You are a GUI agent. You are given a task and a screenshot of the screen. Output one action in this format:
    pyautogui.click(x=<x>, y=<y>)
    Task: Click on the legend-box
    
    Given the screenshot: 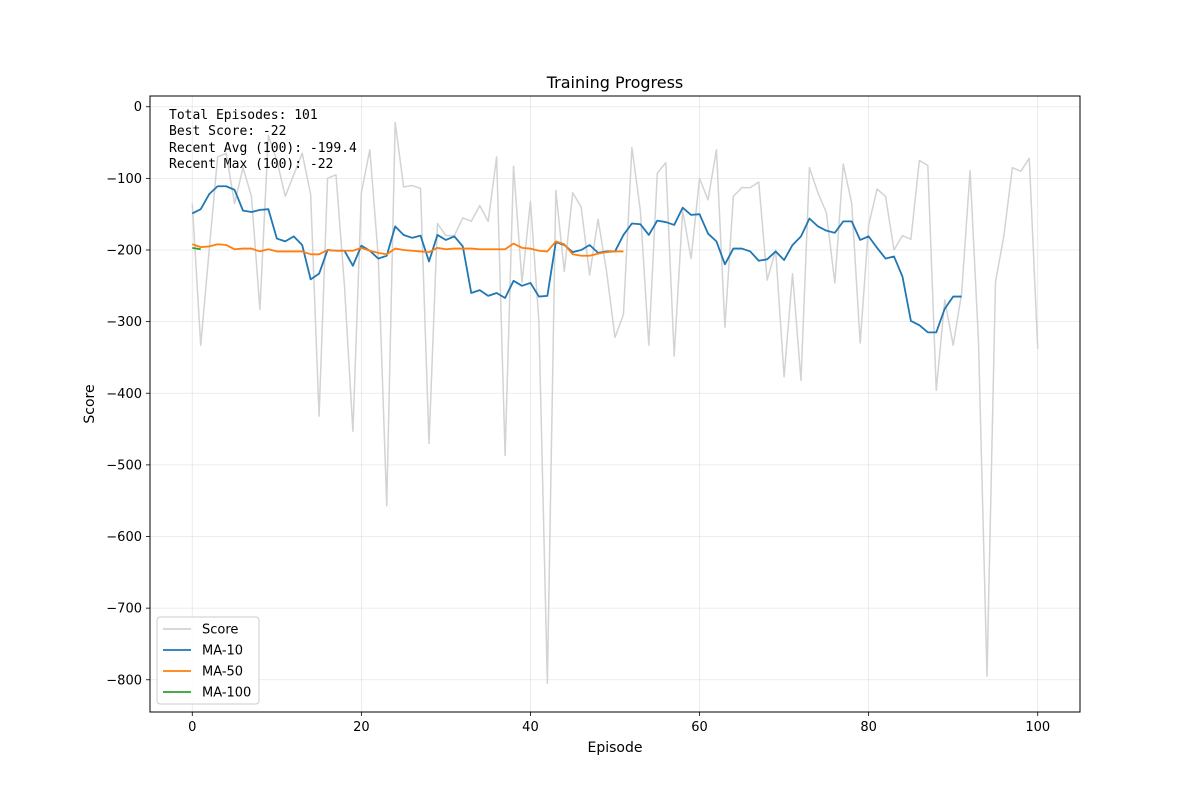 What is the action you would take?
    pyautogui.click(x=208, y=660)
    